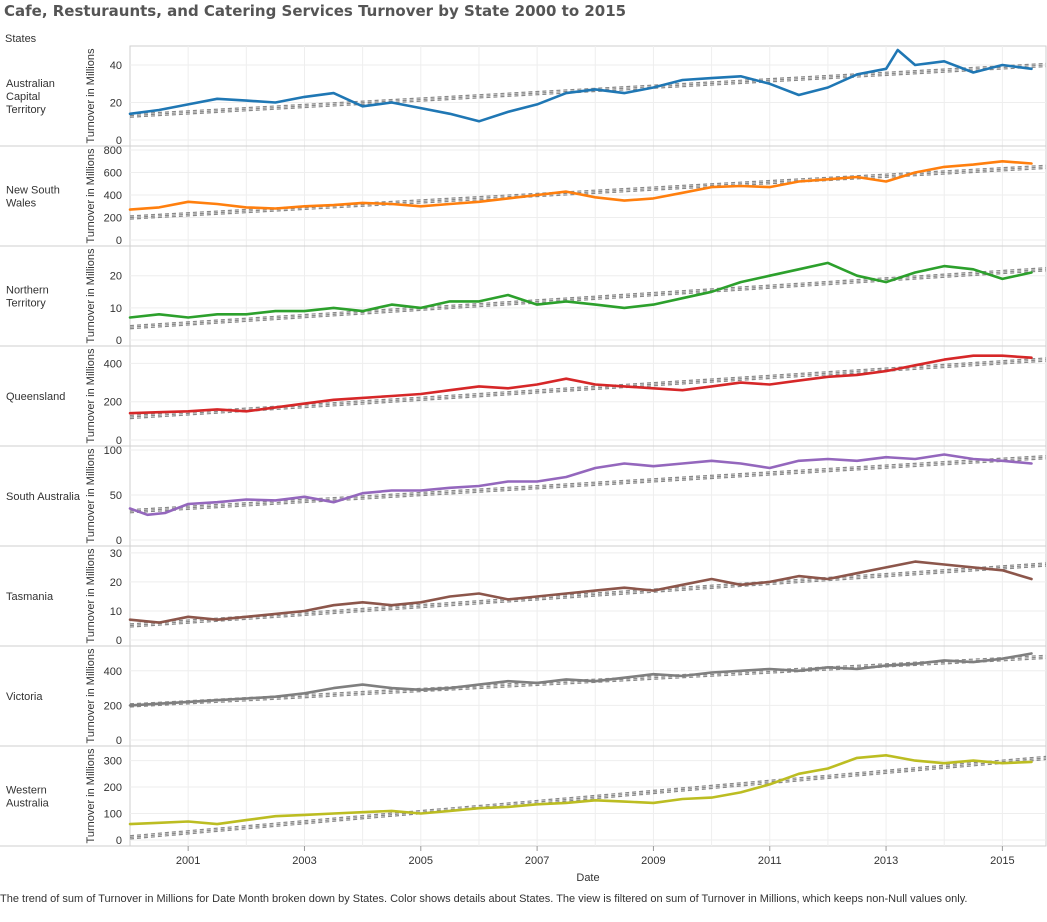 This screenshot has width=1047, height=922. I want to click on x-axis-title: Date, so click(587, 878).